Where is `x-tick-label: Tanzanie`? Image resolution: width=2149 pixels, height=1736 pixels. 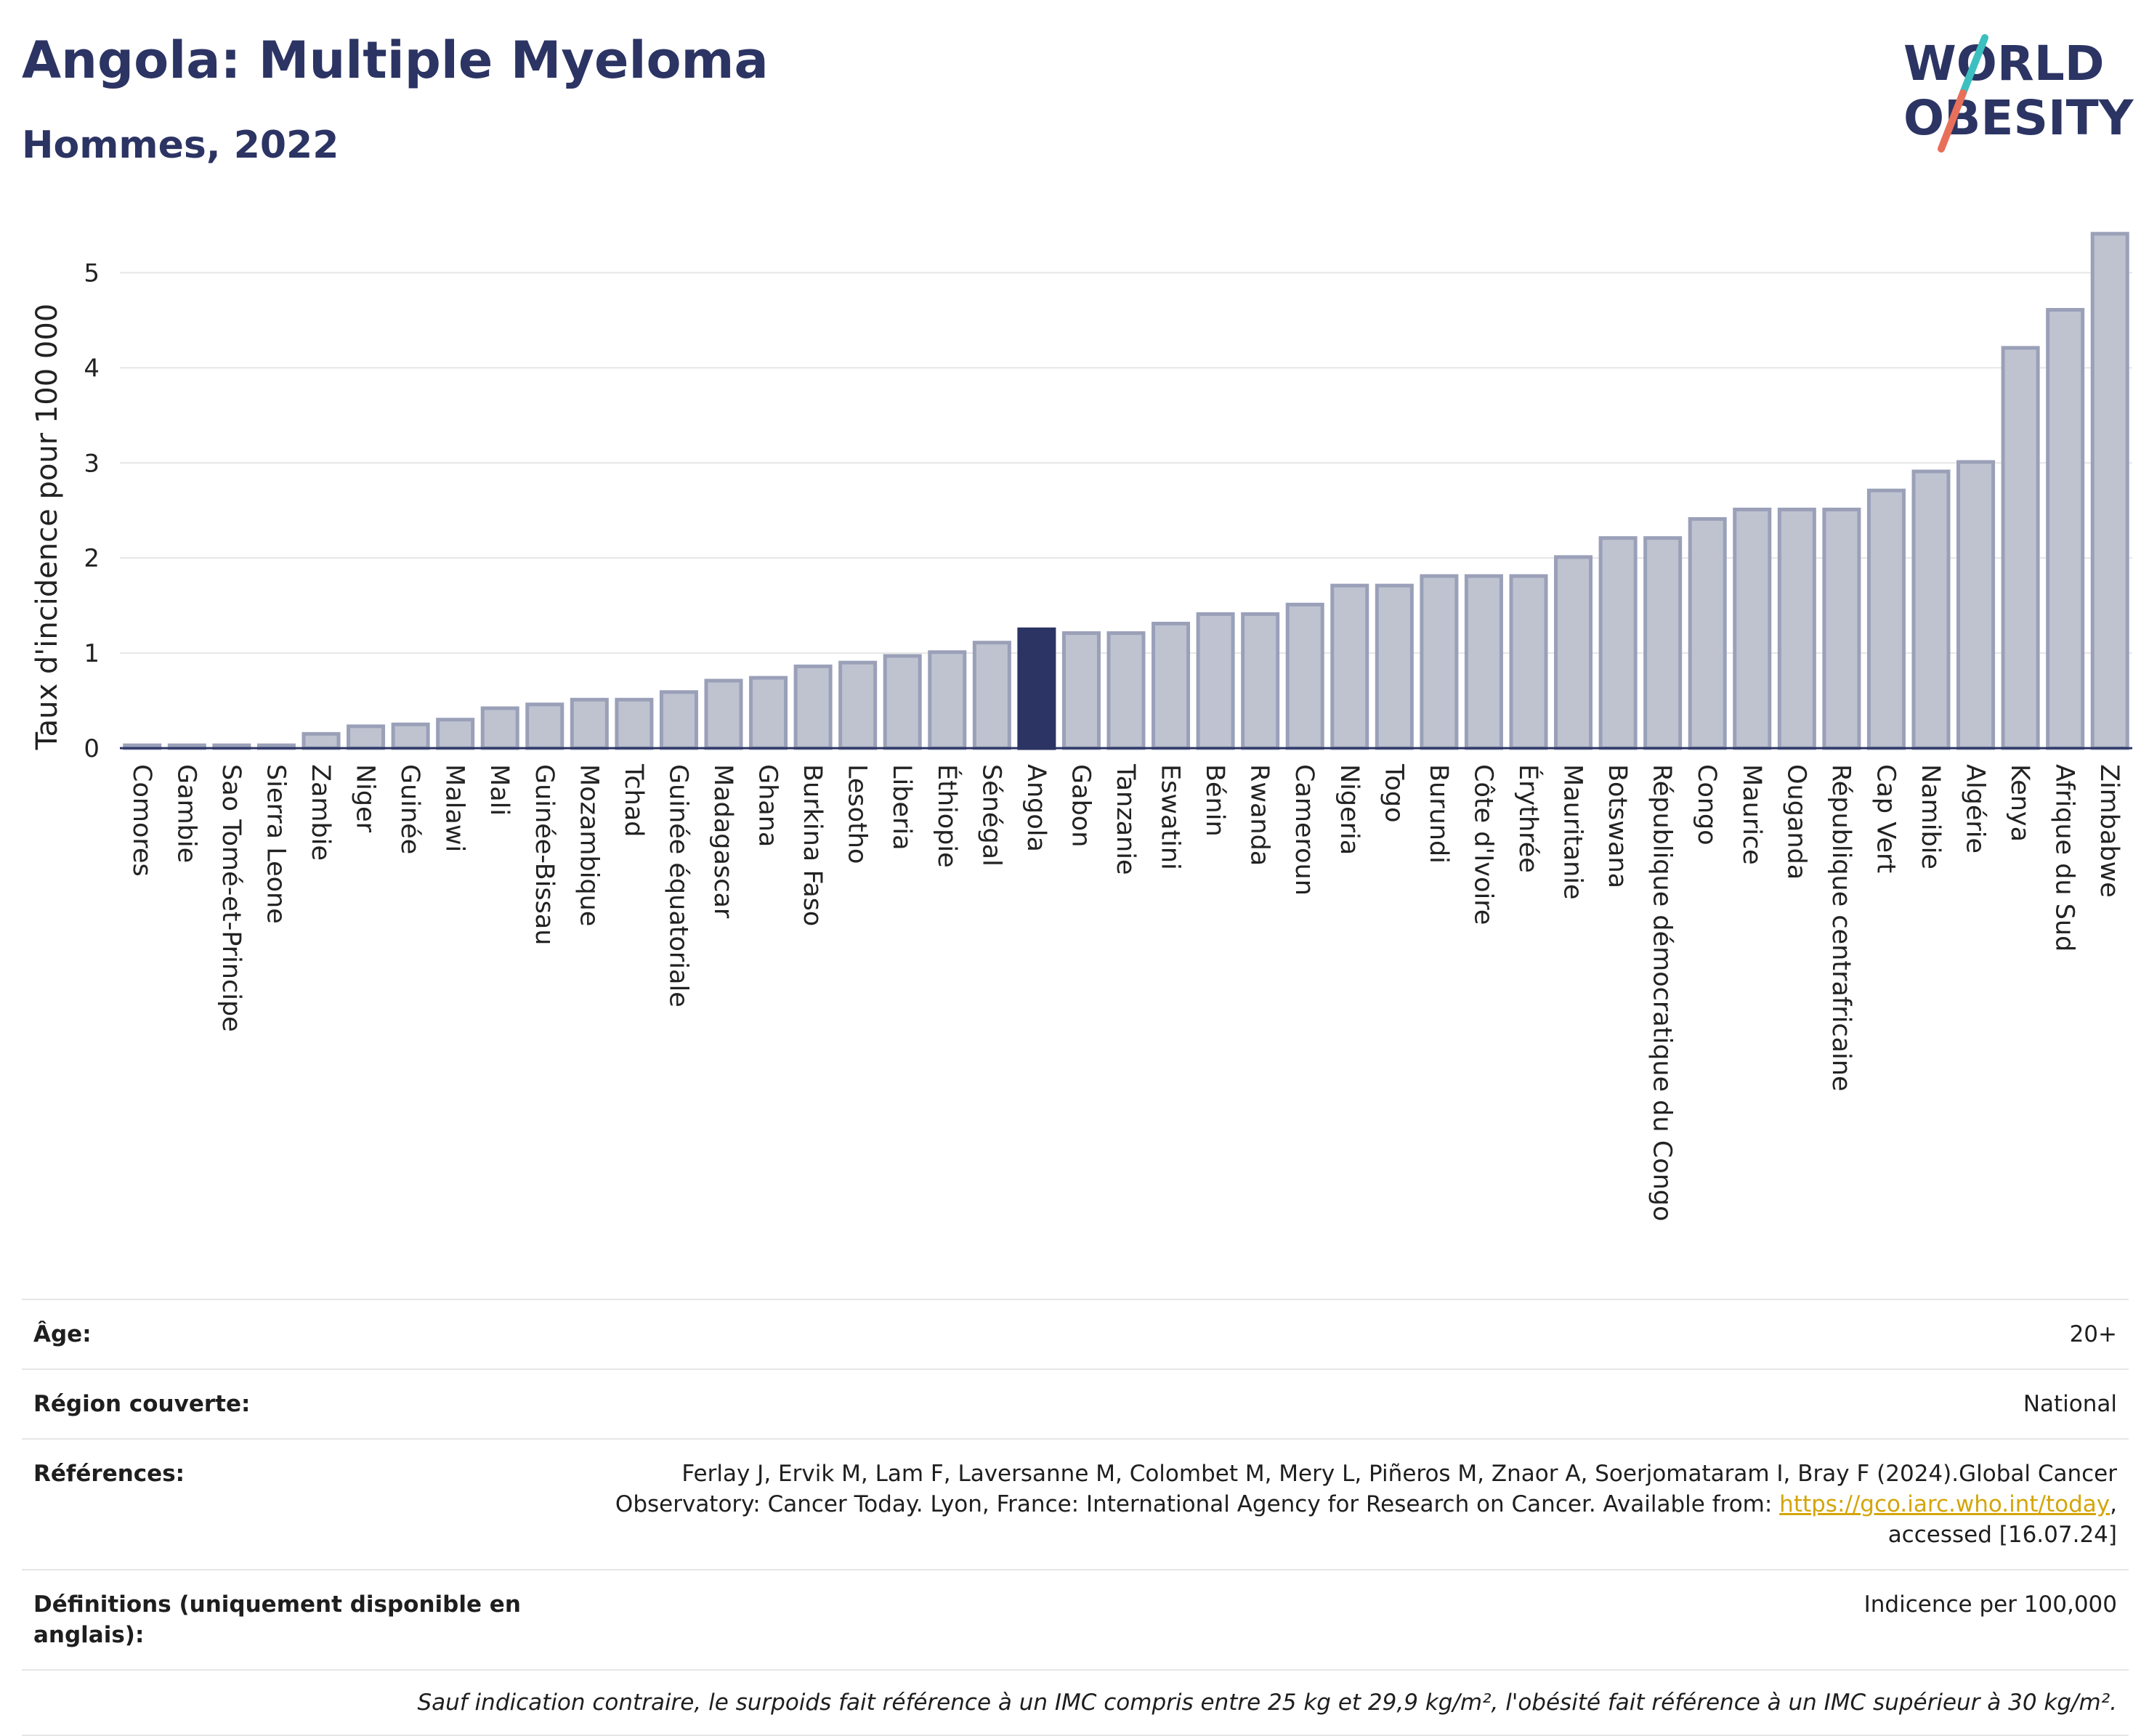 x-tick-label: Tanzanie is located at coordinates (1125, 819).